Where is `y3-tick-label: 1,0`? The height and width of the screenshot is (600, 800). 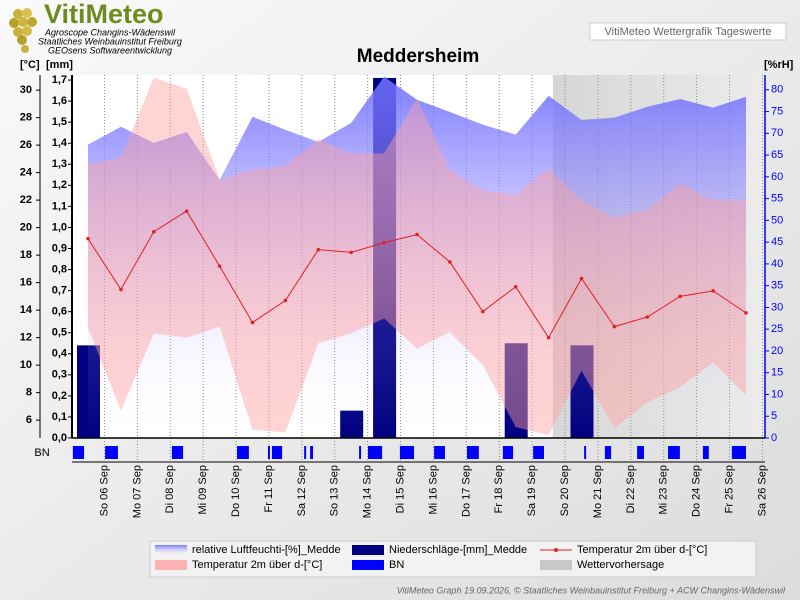
y3-tick-label: 1,0 is located at coordinates (59, 227).